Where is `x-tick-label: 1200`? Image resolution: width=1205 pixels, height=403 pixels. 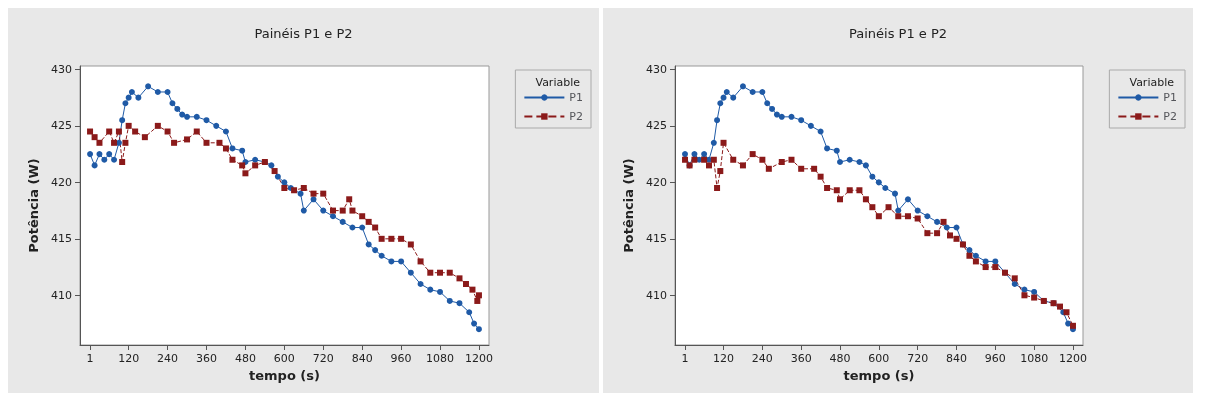 x-tick-label: 1200 is located at coordinates (478, 358).